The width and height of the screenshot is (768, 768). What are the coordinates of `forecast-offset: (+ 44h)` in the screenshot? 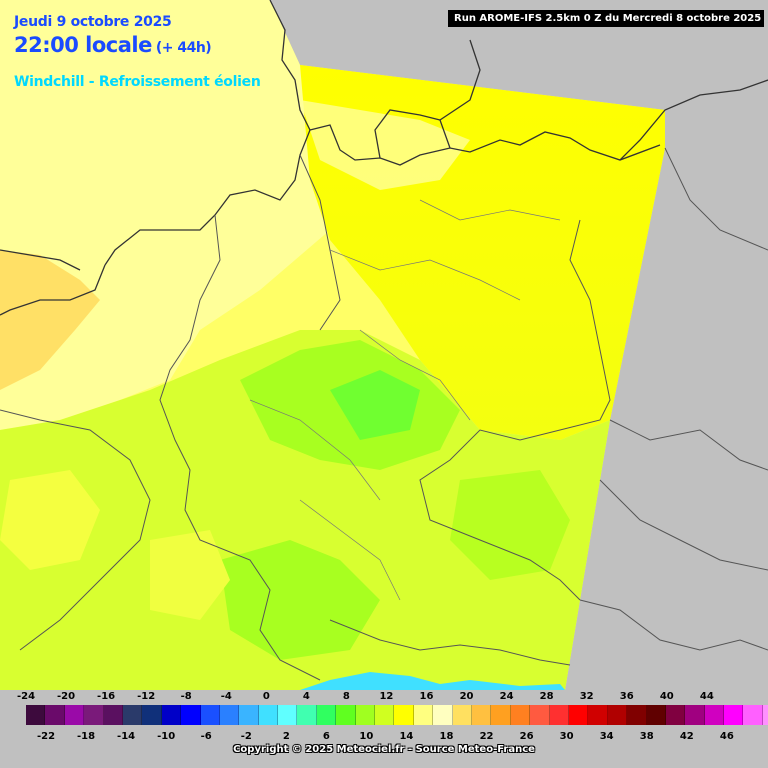 It's located at (183, 48).